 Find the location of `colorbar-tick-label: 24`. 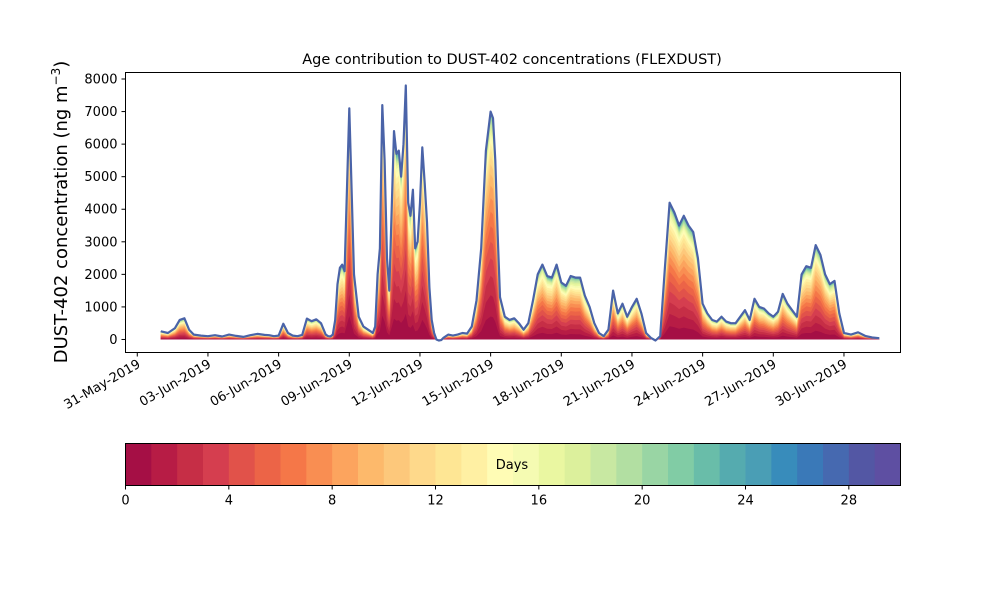

colorbar-tick-label: 24 is located at coordinates (745, 501).